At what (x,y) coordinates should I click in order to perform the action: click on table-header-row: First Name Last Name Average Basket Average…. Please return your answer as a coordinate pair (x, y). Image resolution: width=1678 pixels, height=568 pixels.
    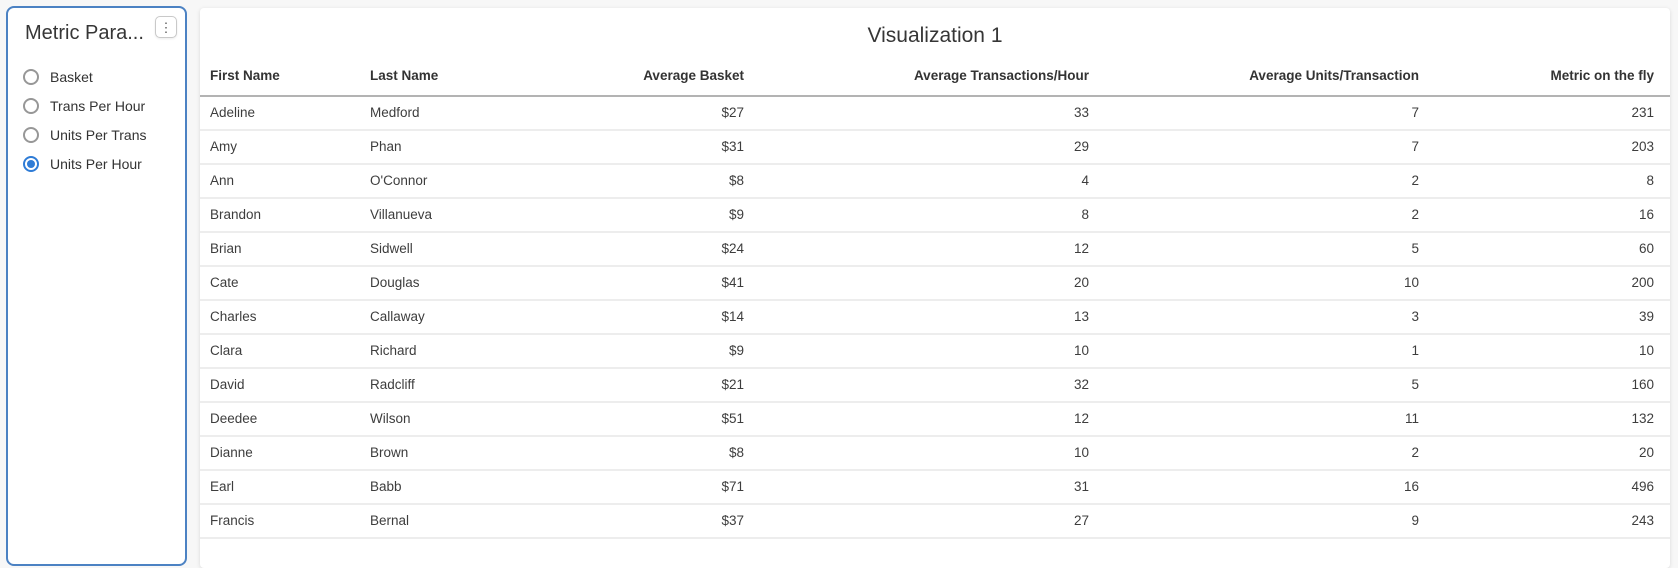
    Looking at the image, I should click on (935, 77).